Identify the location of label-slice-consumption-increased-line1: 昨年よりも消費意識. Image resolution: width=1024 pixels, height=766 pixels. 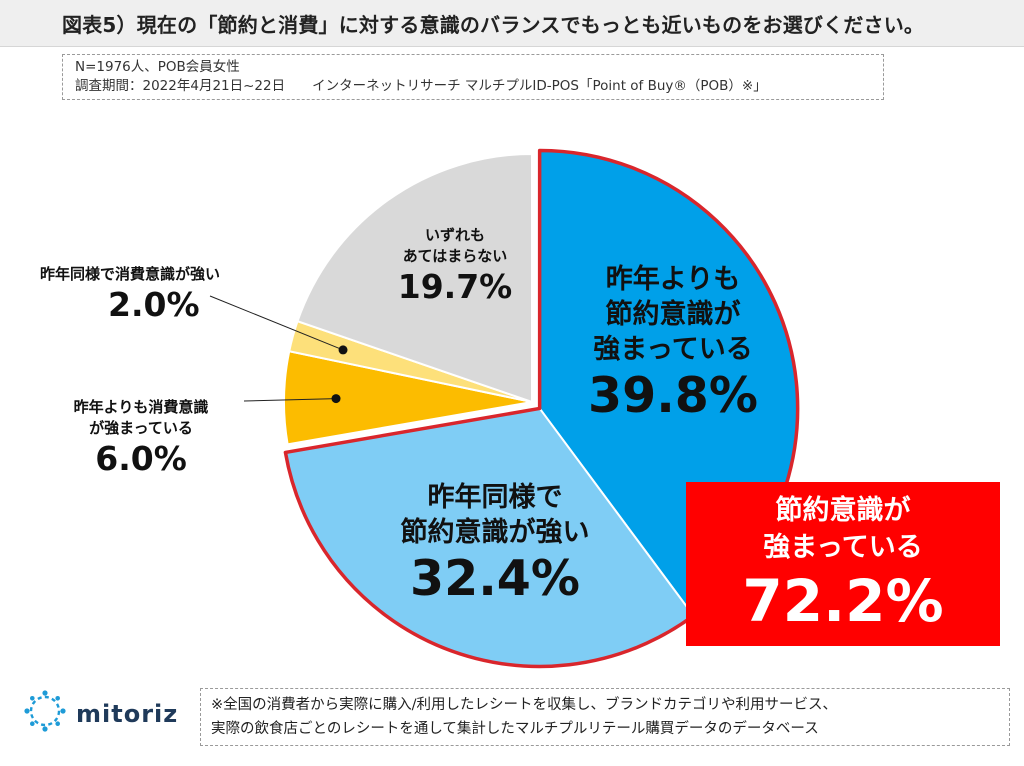
(141, 407).